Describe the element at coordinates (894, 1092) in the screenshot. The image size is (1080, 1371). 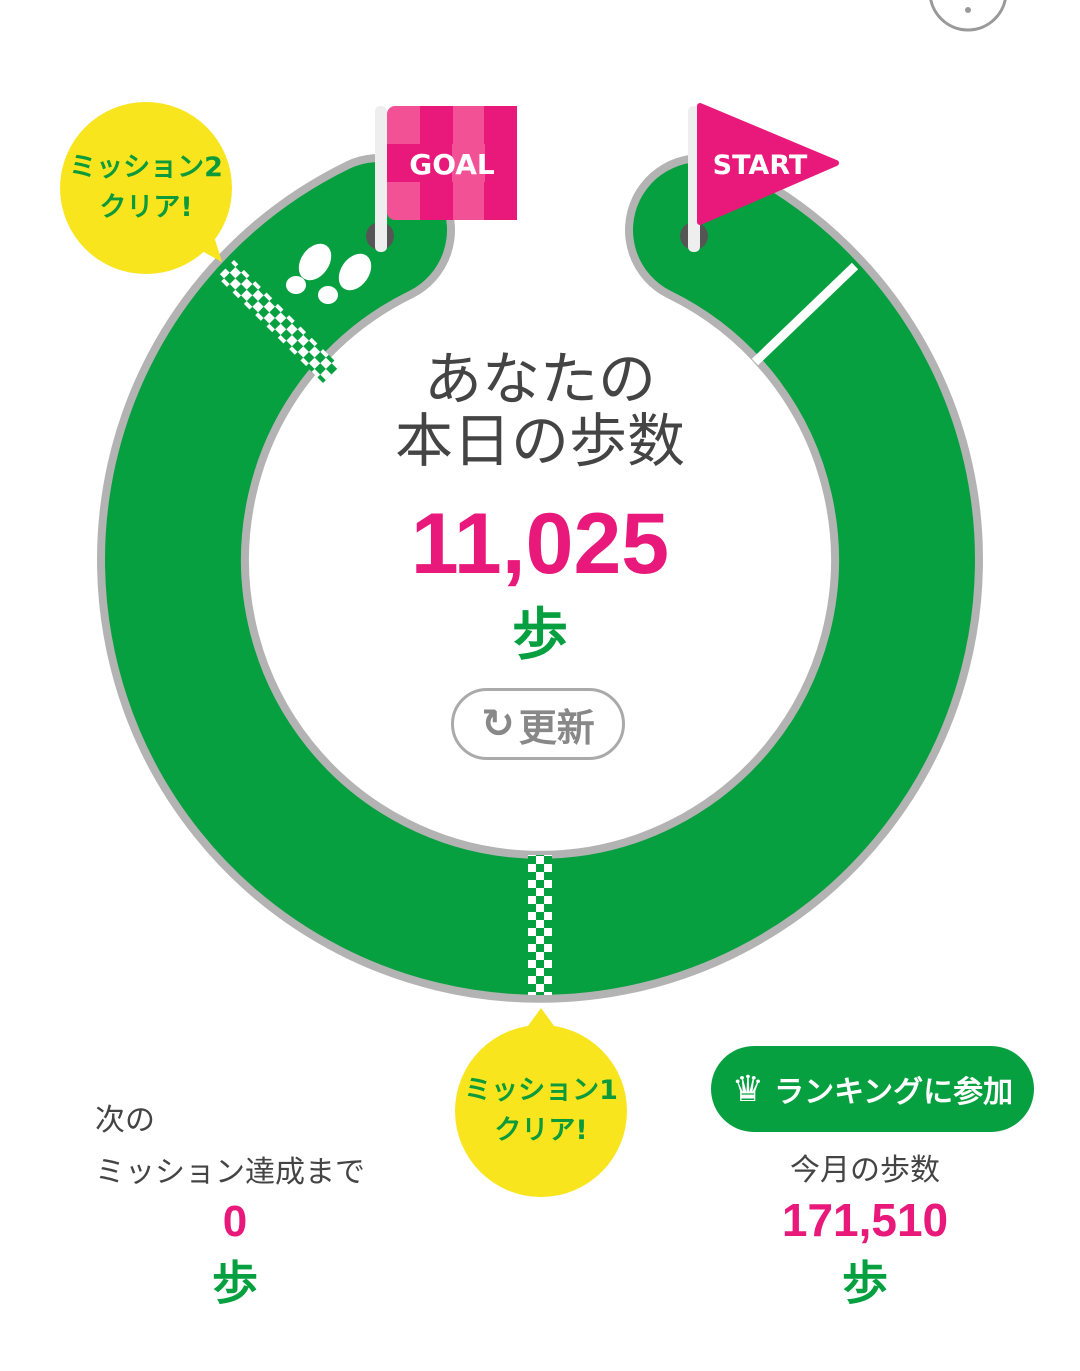
I see `ranking-label: ランキングに参加` at that location.